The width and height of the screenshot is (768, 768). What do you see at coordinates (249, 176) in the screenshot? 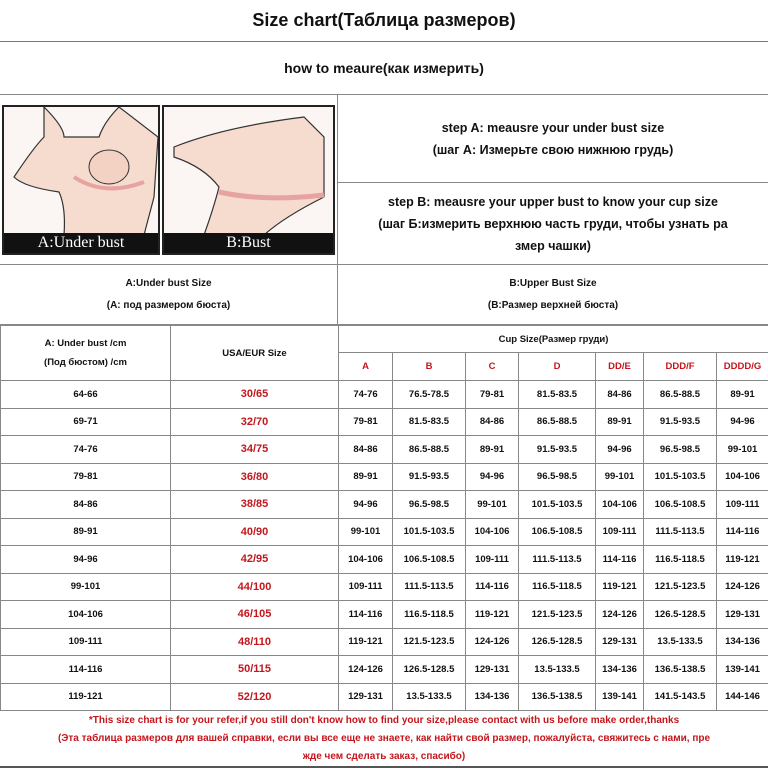
I see `bust-figure-icon` at bounding box center [249, 176].